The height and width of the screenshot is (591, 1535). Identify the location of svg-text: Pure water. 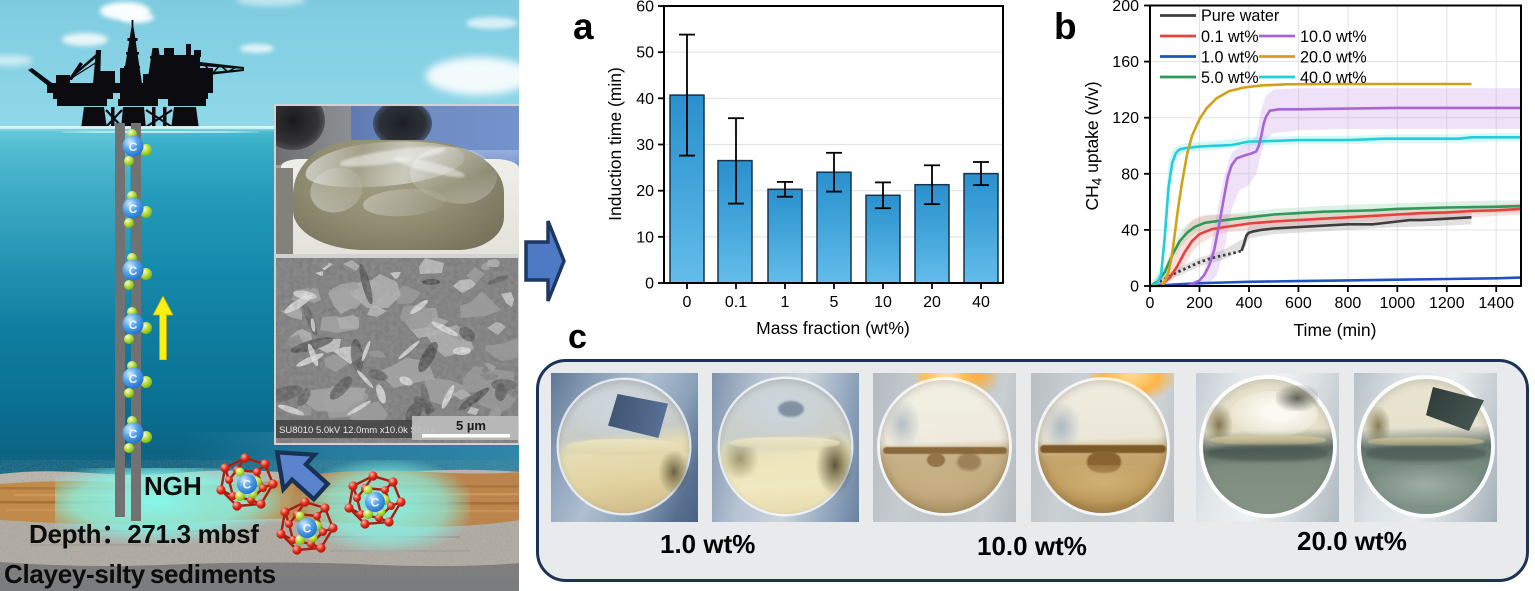
(1240, 16).